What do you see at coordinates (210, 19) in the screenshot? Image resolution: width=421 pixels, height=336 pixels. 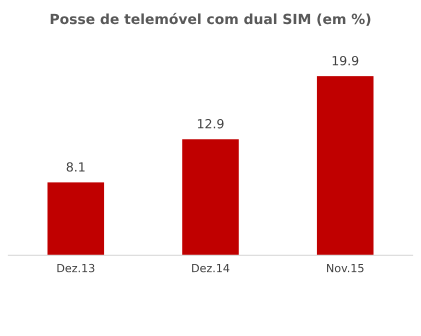 I see `chart-title: Posse de telemóvel com dual SIM (em %)` at bounding box center [210, 19].